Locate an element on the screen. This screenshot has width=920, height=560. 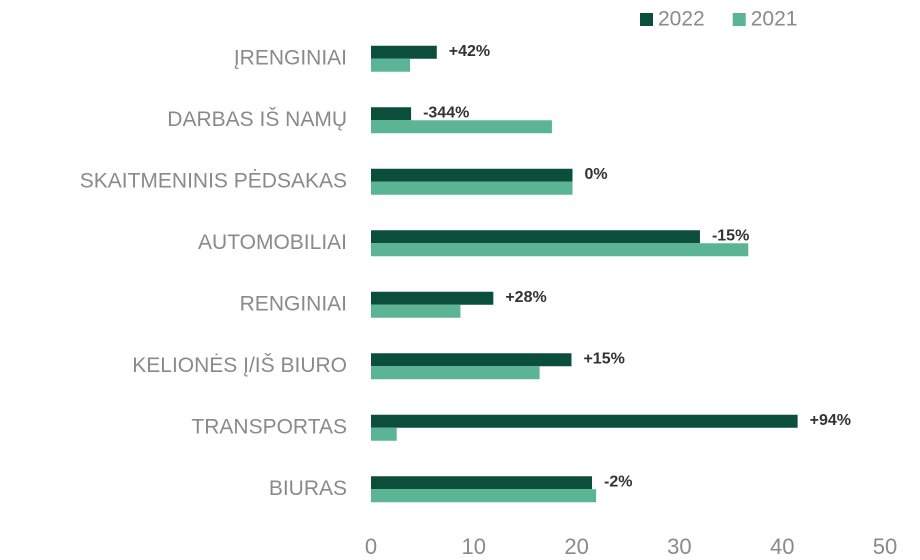
category-label: ĮRENGINIAI is located at coordinates (290, 57).